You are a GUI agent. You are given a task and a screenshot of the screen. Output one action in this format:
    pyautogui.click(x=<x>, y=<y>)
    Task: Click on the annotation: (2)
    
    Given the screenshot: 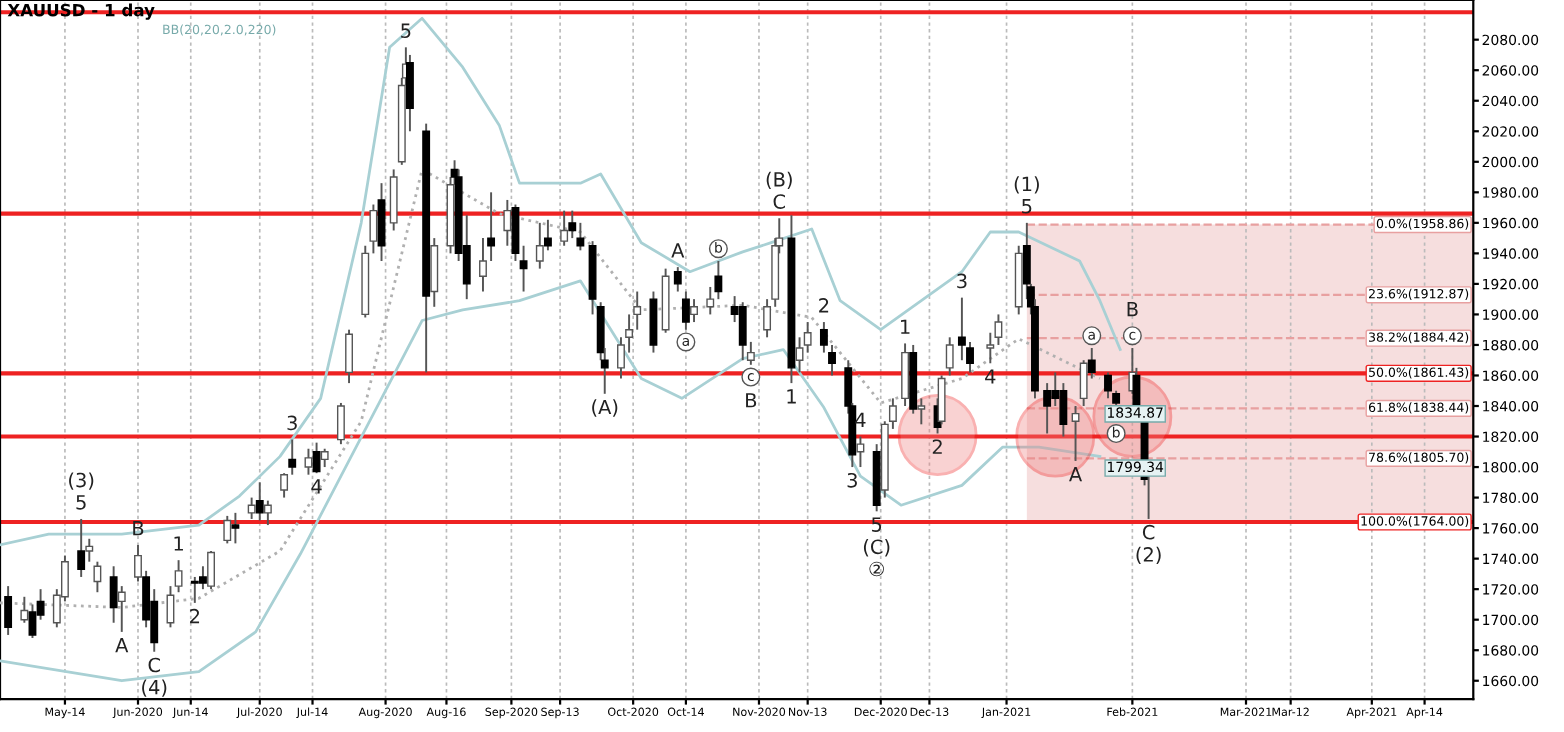 What is the action you would take?
    pyautogui.click(x=1148, y=555)
    